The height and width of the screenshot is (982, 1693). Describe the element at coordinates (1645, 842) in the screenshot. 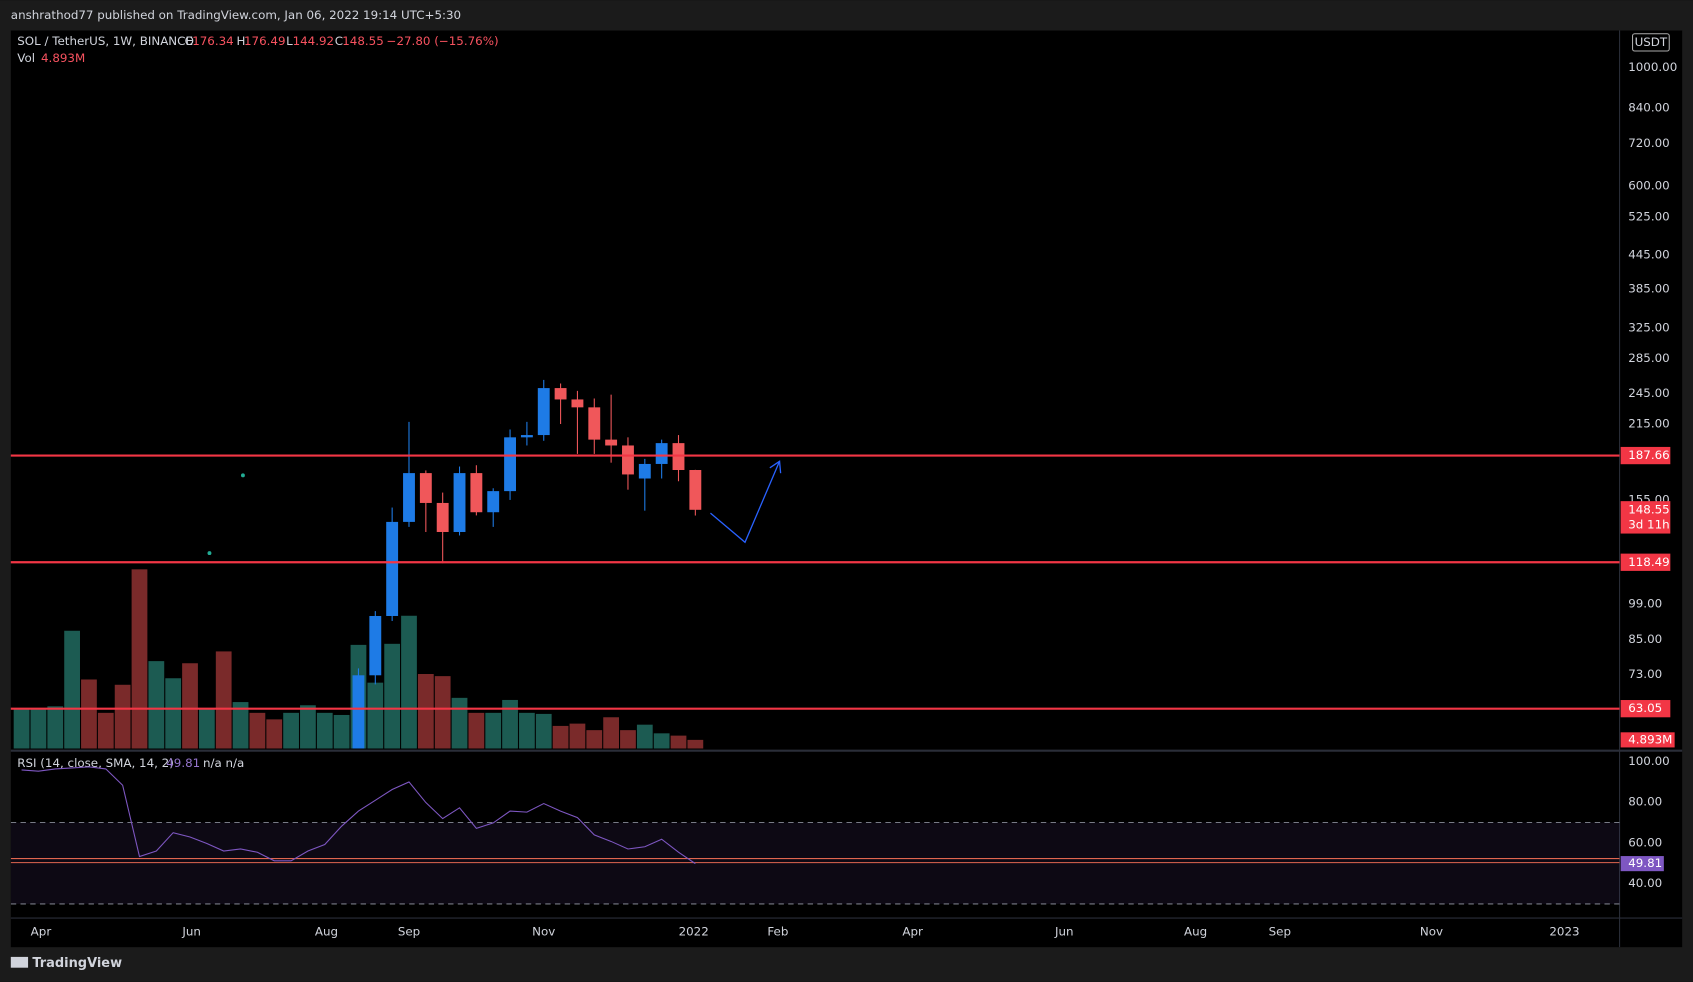

I see `rsi-tick-label: 60.00` at that location.